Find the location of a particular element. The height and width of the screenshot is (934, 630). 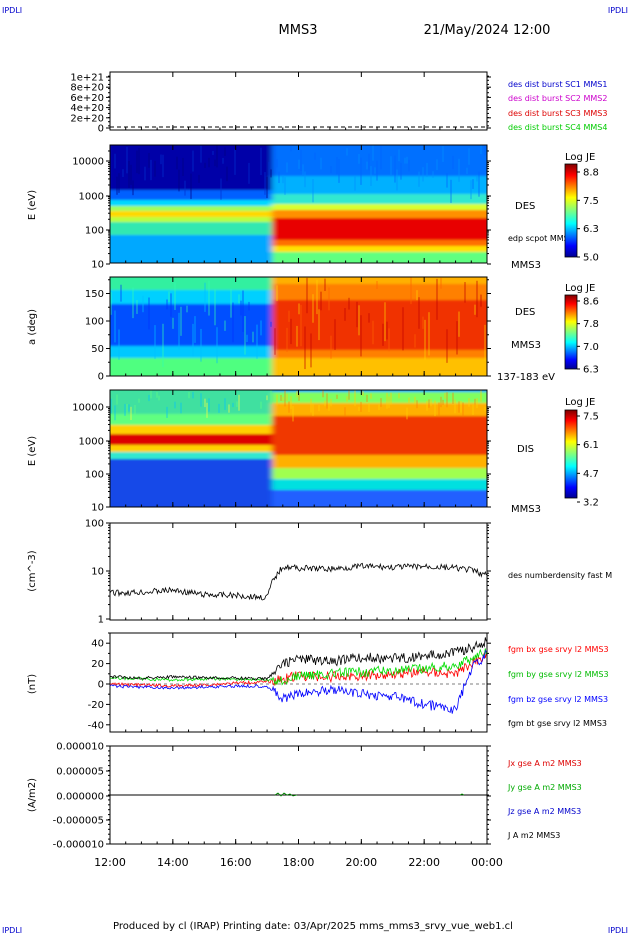

corner-label-bottom-left: IPDLI is located at coordinates (12, 930).